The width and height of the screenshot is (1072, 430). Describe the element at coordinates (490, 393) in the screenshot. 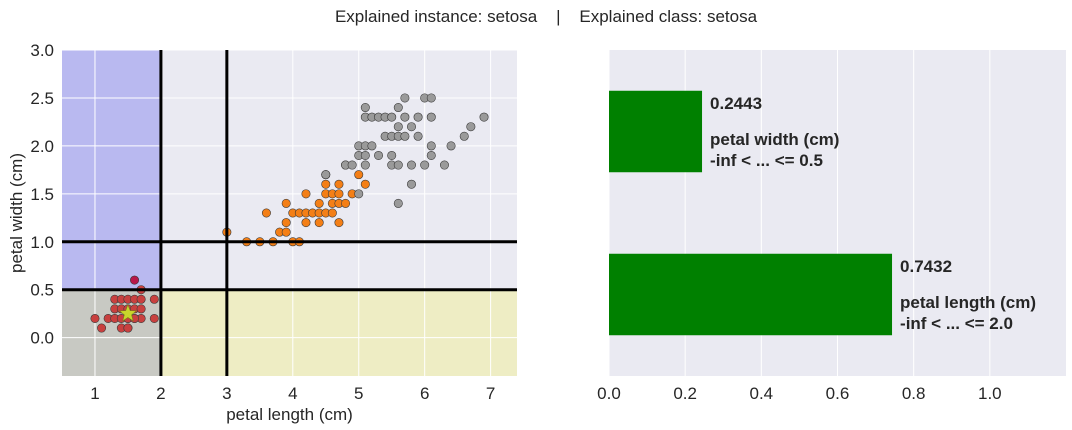

I see `x-tick-label: 7` at that location.